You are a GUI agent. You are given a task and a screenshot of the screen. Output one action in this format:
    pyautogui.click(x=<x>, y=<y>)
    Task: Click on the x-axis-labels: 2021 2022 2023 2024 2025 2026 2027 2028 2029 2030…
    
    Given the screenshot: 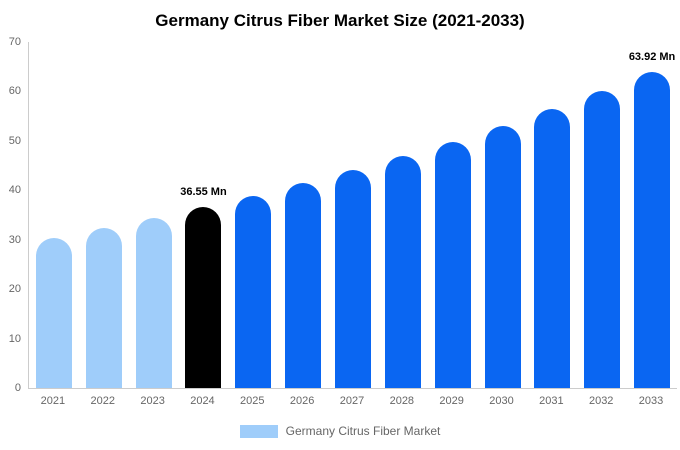 What is the action you would take?
    pyautogui.click(x=352, y=401)
    